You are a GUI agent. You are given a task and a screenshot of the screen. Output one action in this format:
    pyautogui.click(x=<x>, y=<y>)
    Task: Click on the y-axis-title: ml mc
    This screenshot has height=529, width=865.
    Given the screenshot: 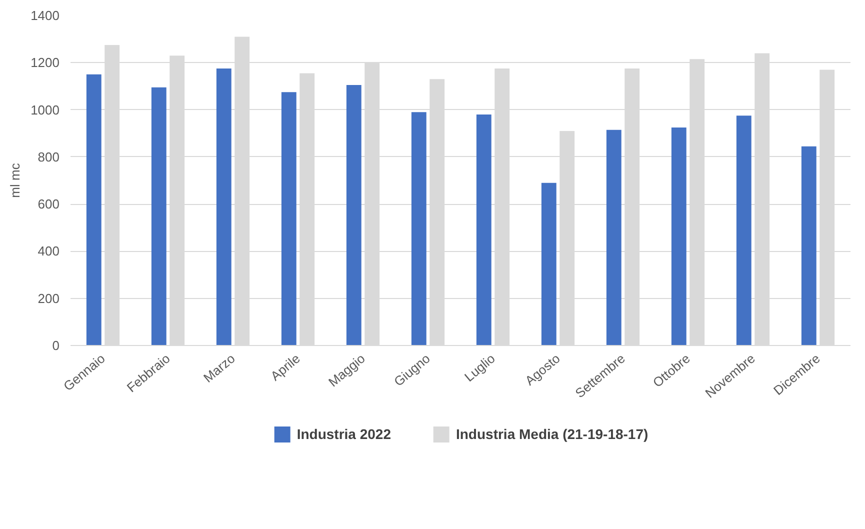 What is the action you would take?
    pyautogui.click(x=15, y=180)
    